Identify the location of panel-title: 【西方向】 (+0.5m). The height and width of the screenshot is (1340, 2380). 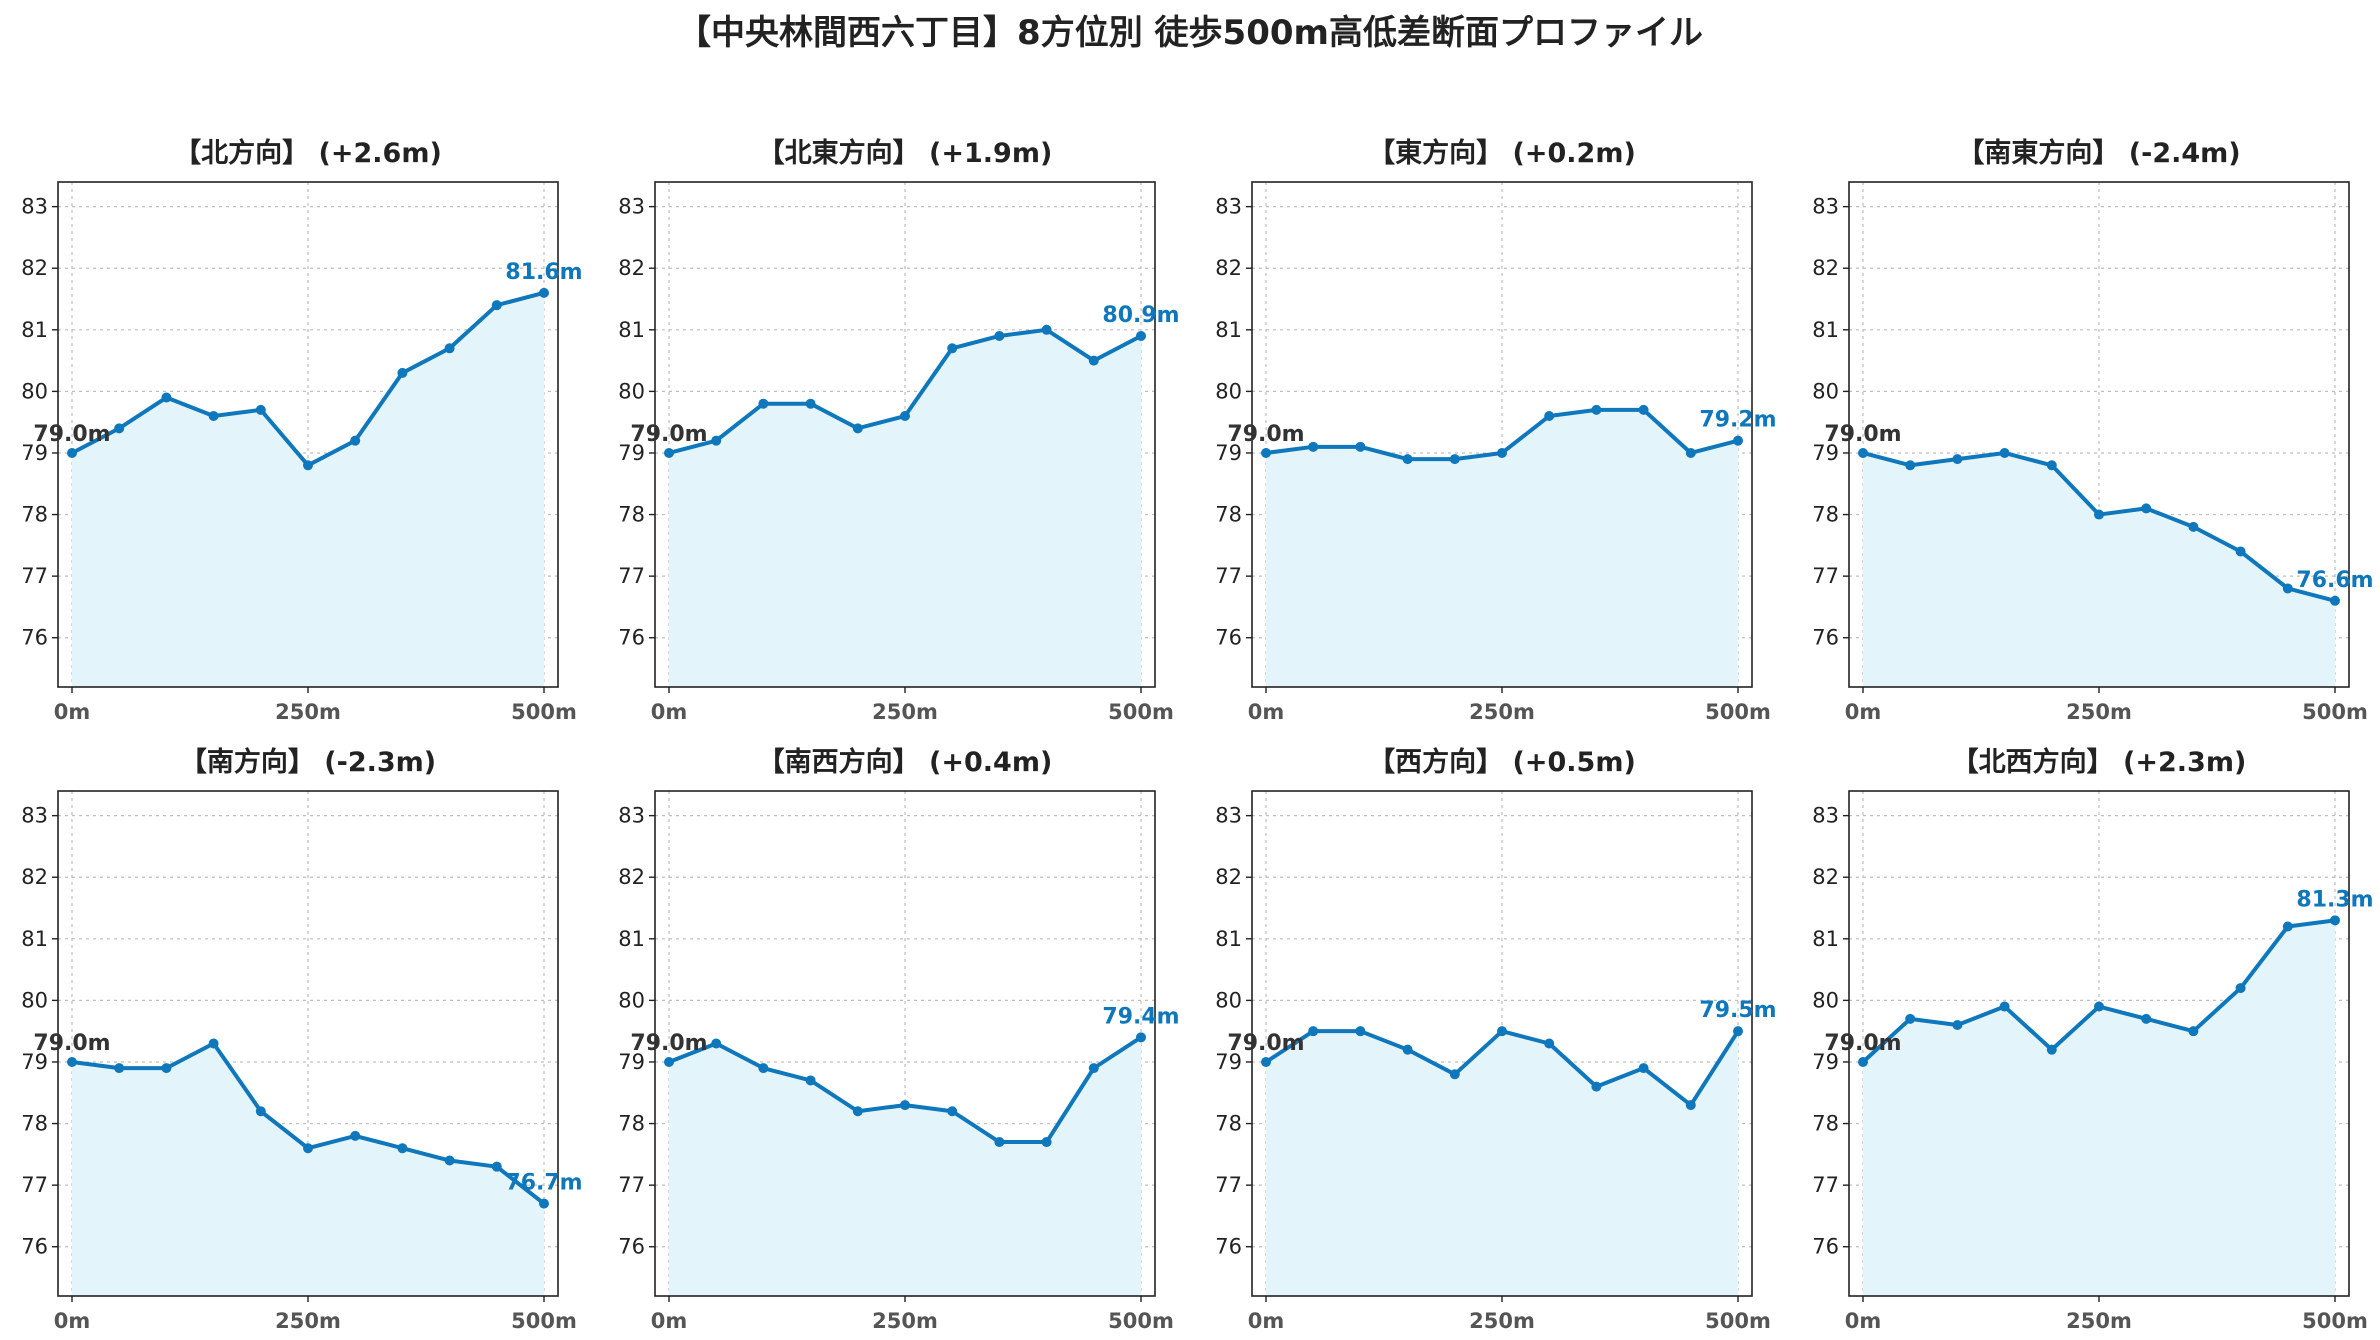
(1502, 762).